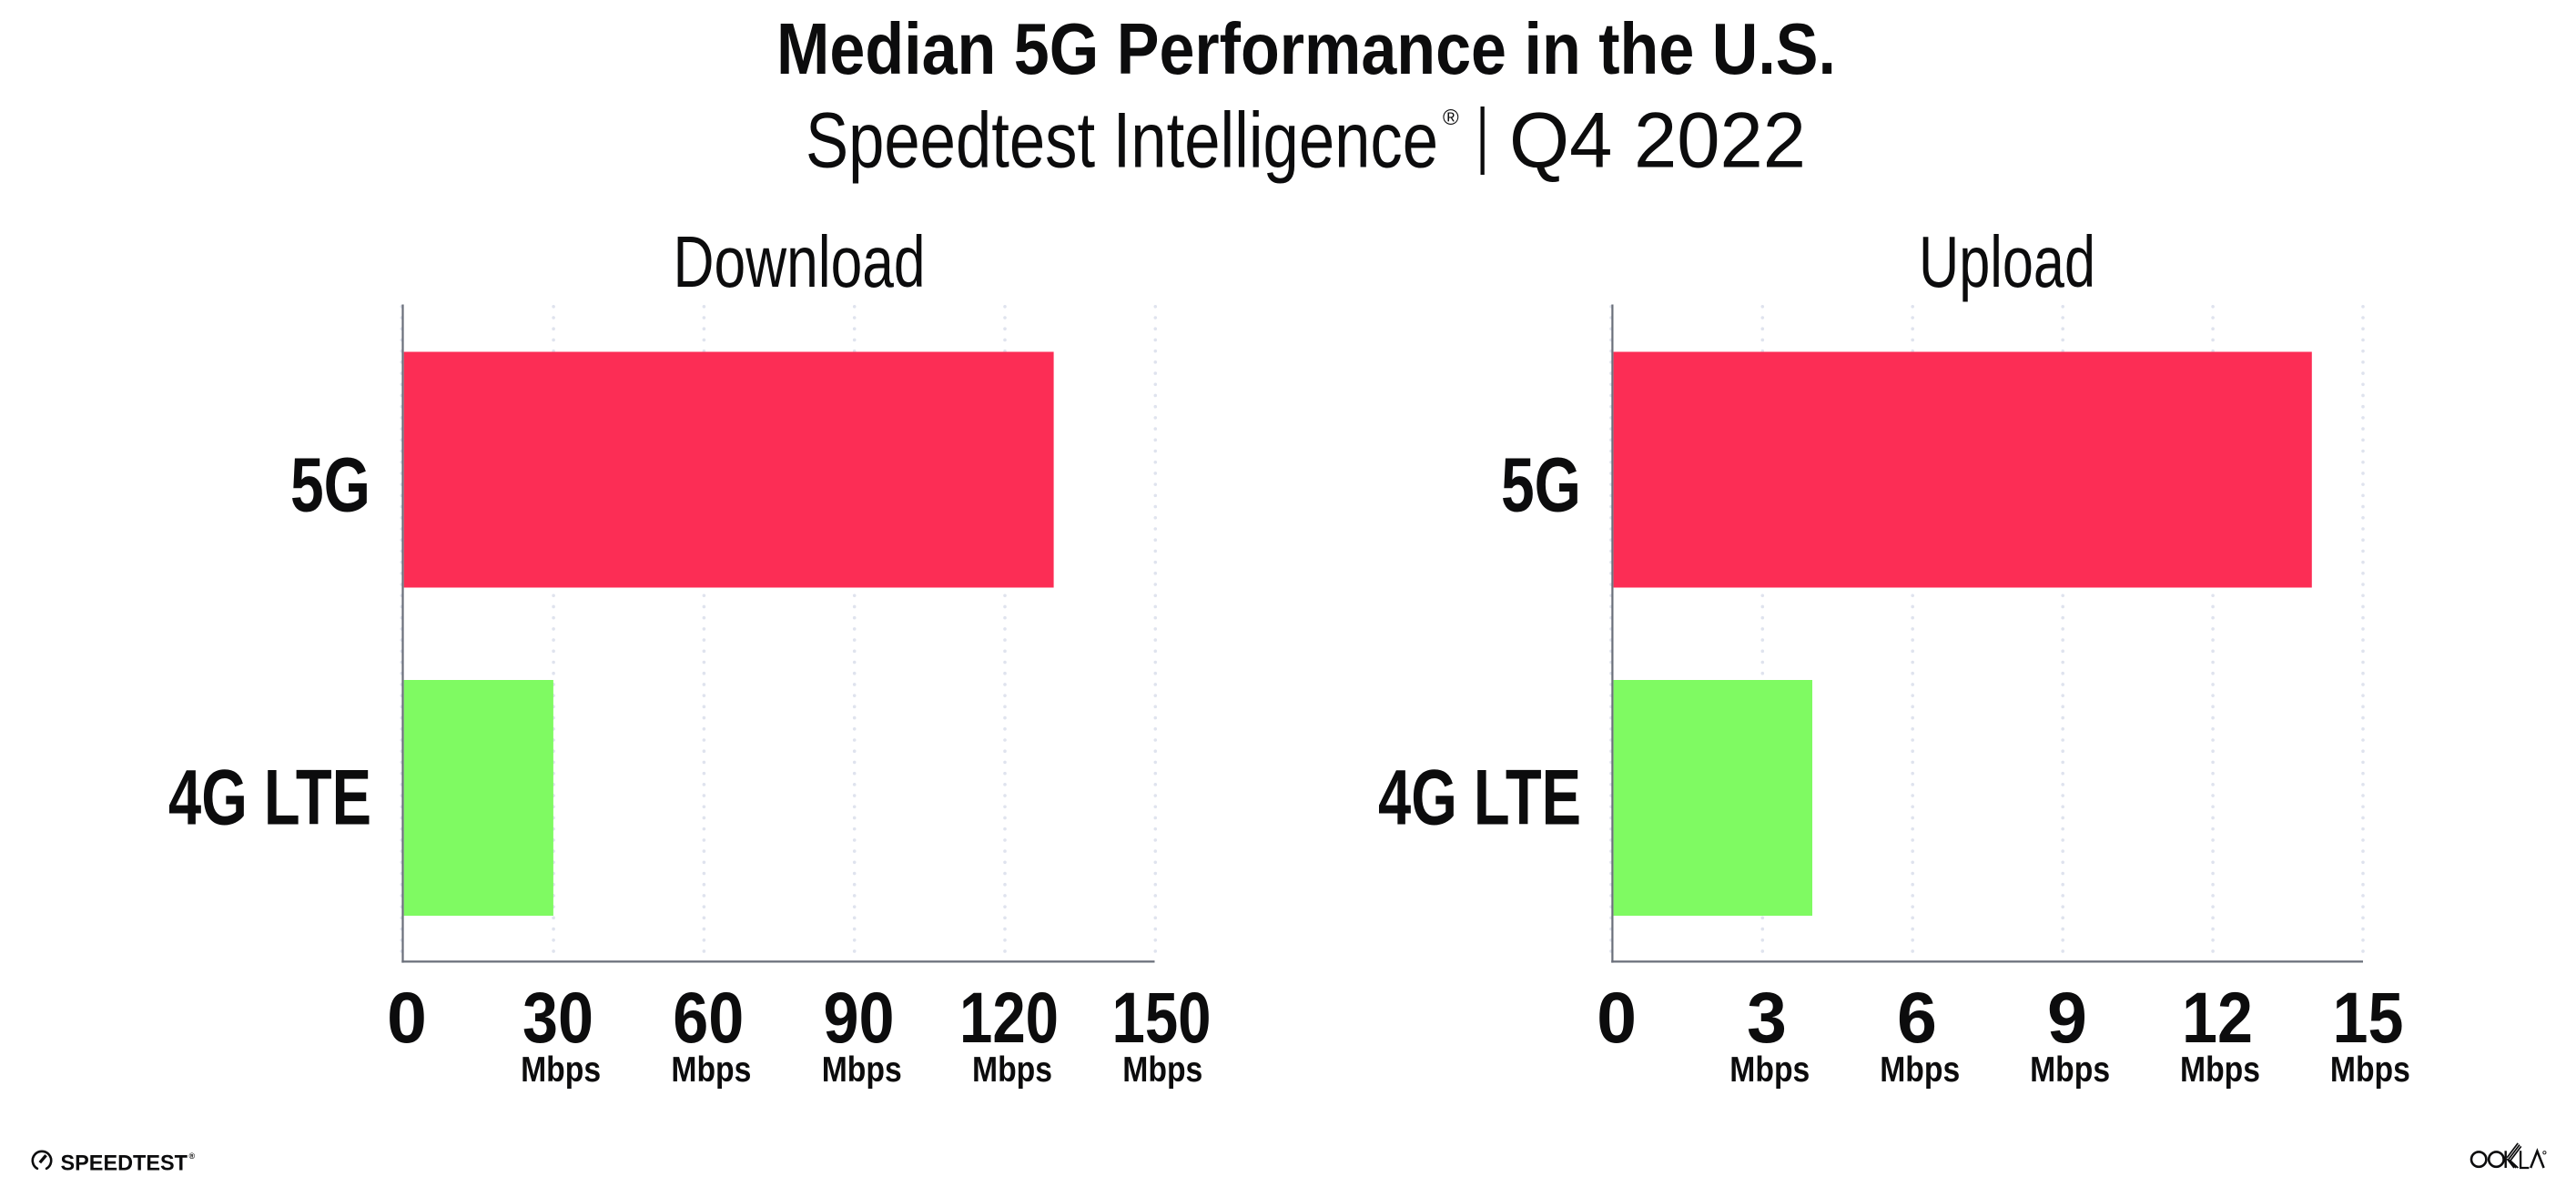 This screenshot has width=2576, height=1197. What do you see at coordinates (124, 1163) in the screenshot?
I see `svg-text: SPEEDTEST` at bounding box center [124, 1163].